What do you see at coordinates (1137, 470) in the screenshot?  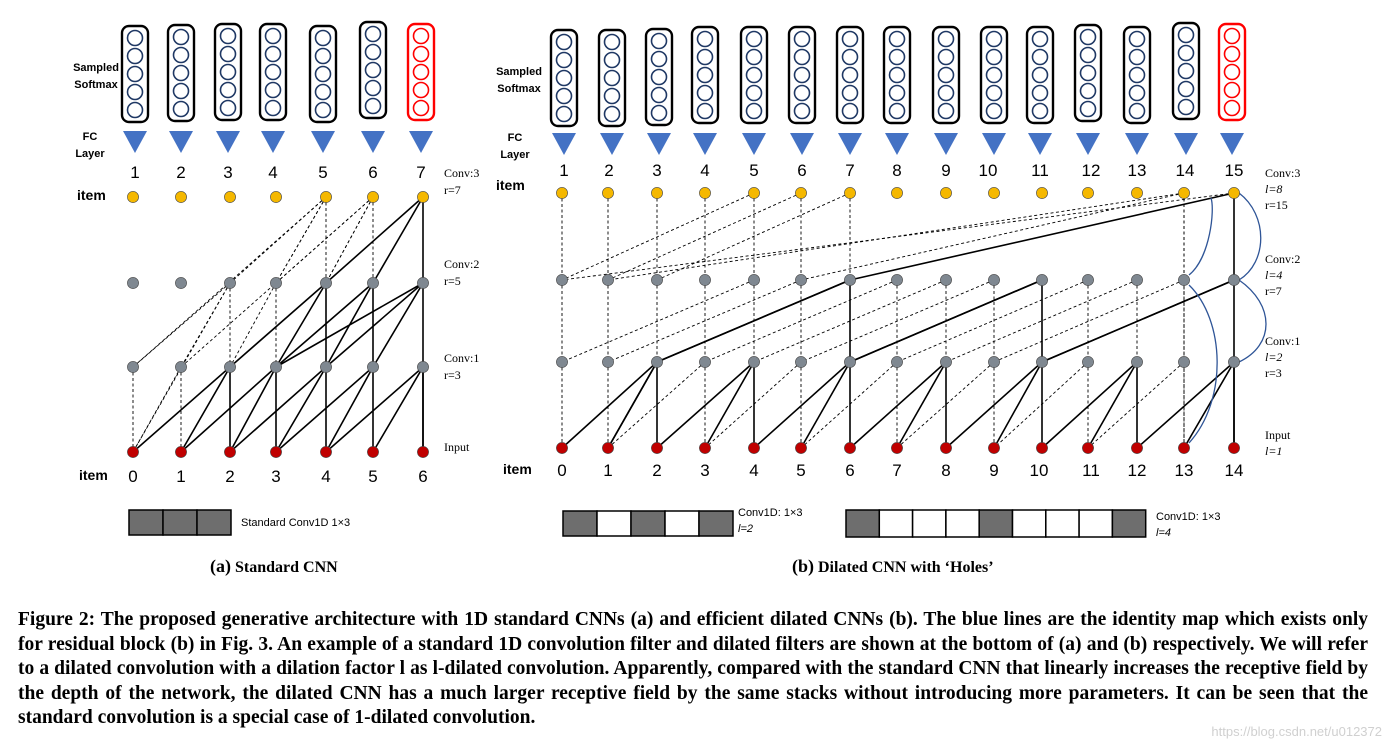 I see `input-index: 12` at bounding box center [1137, 470].